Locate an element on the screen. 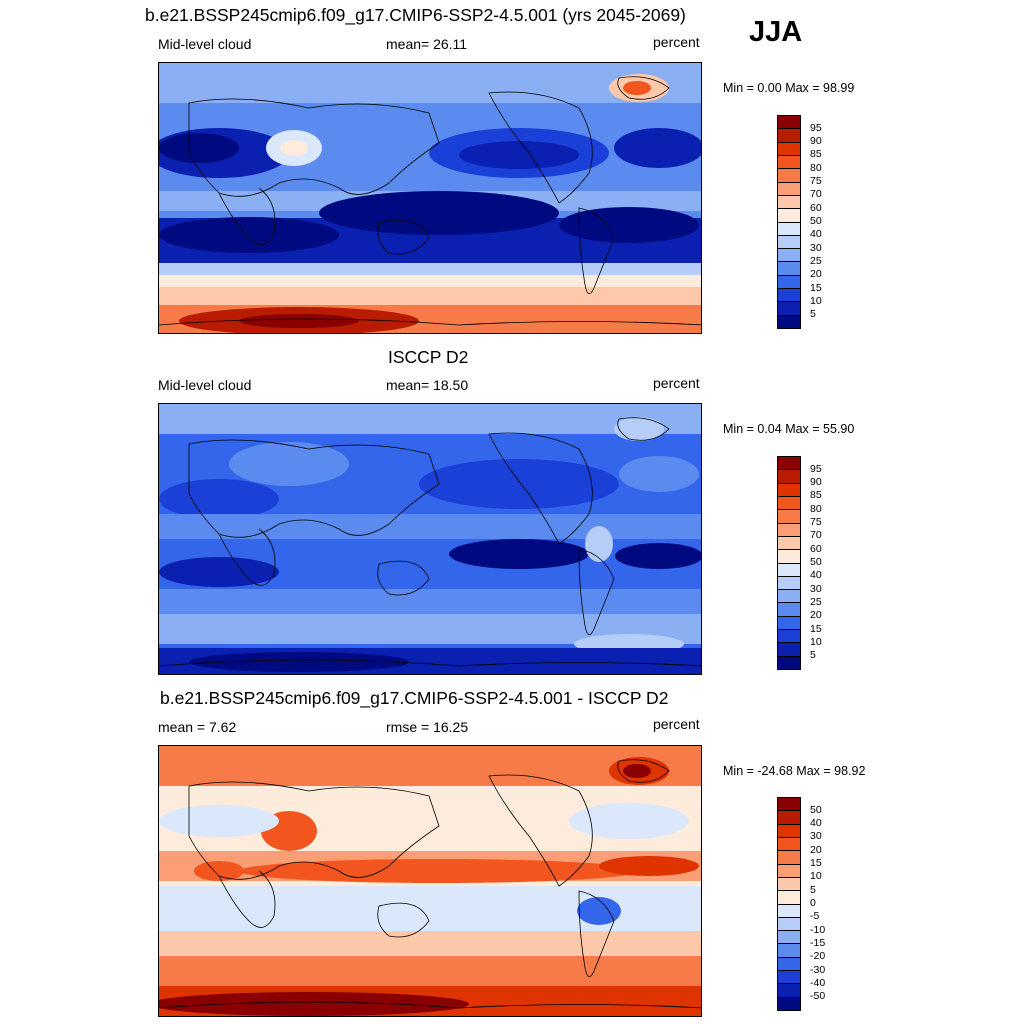 The height and width of the screenshot is (1024, 1024). colorbar-tick-label: -50 is located at coordinates (818, 996).